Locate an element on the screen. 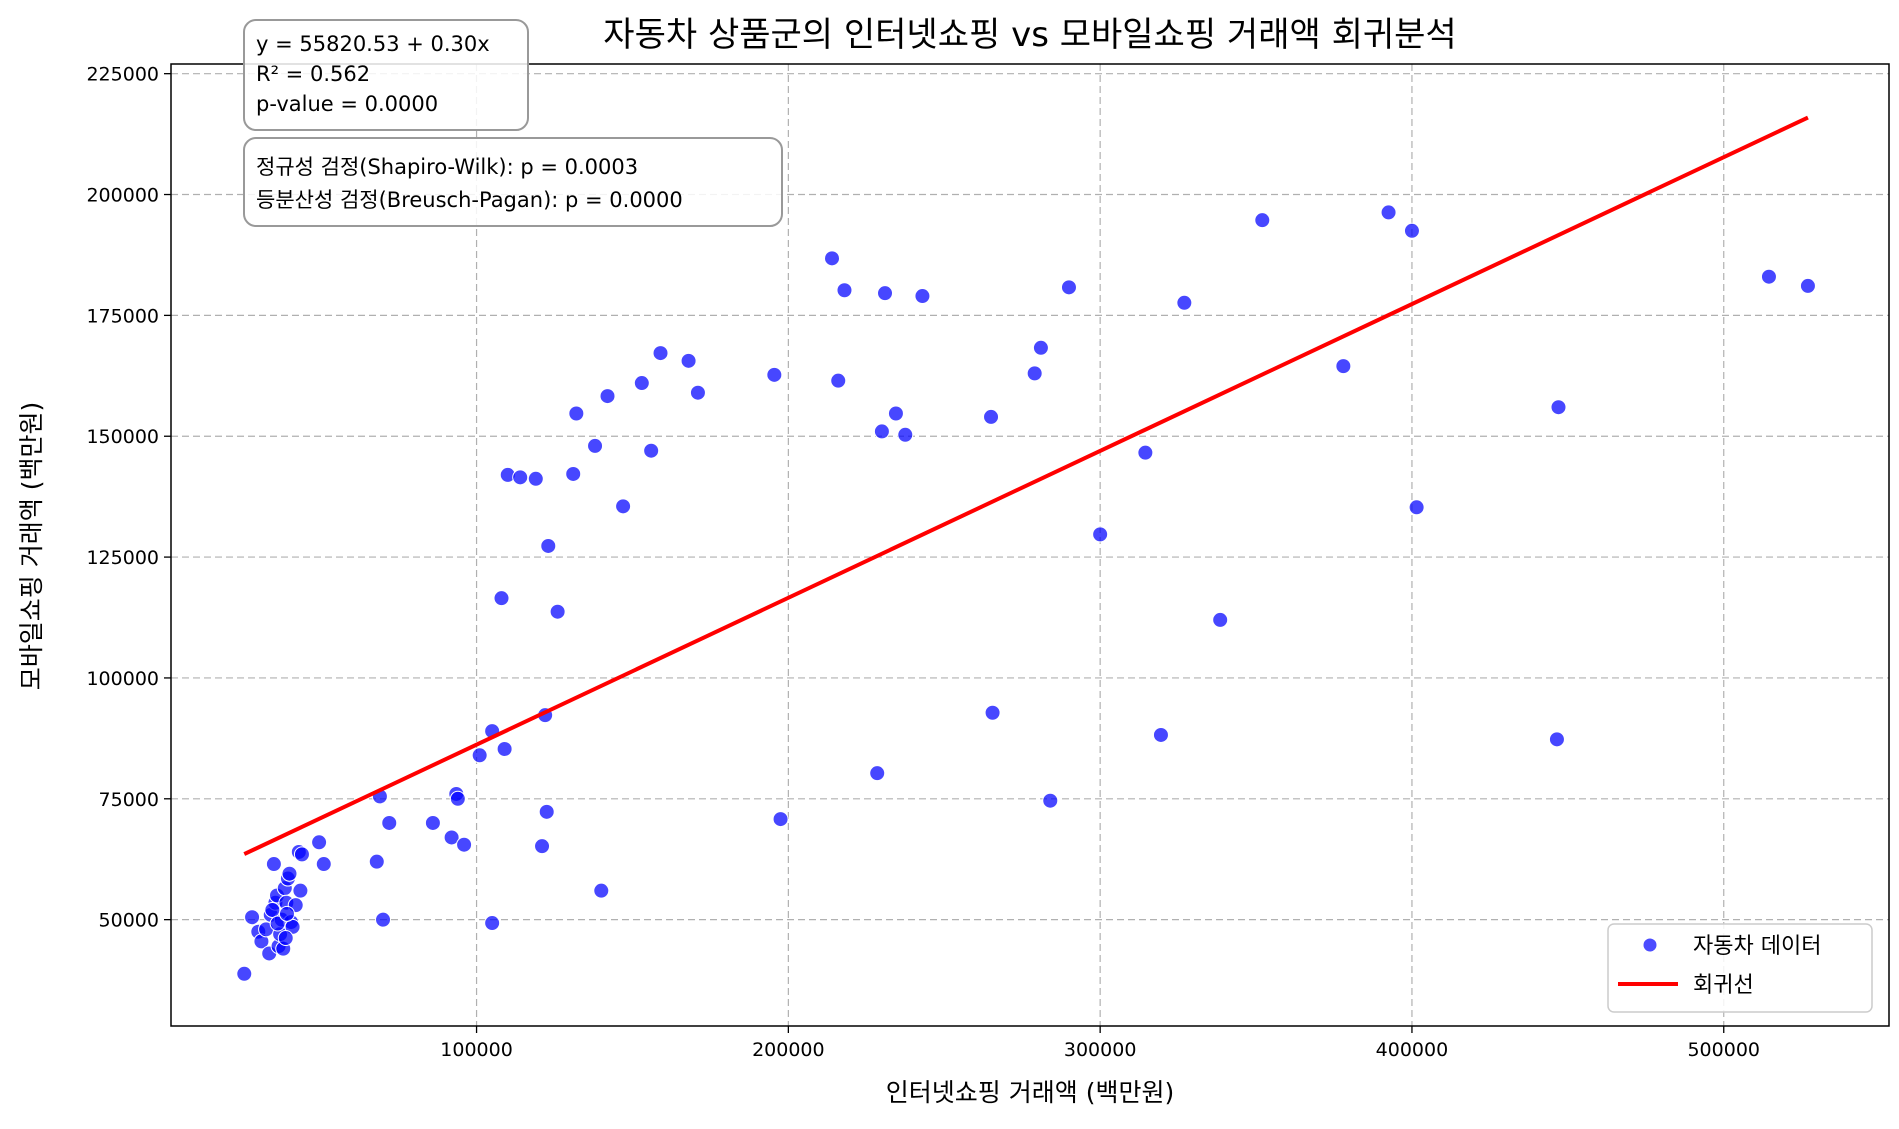  legend-scatter-marker is located at coordinates (1650, 945).